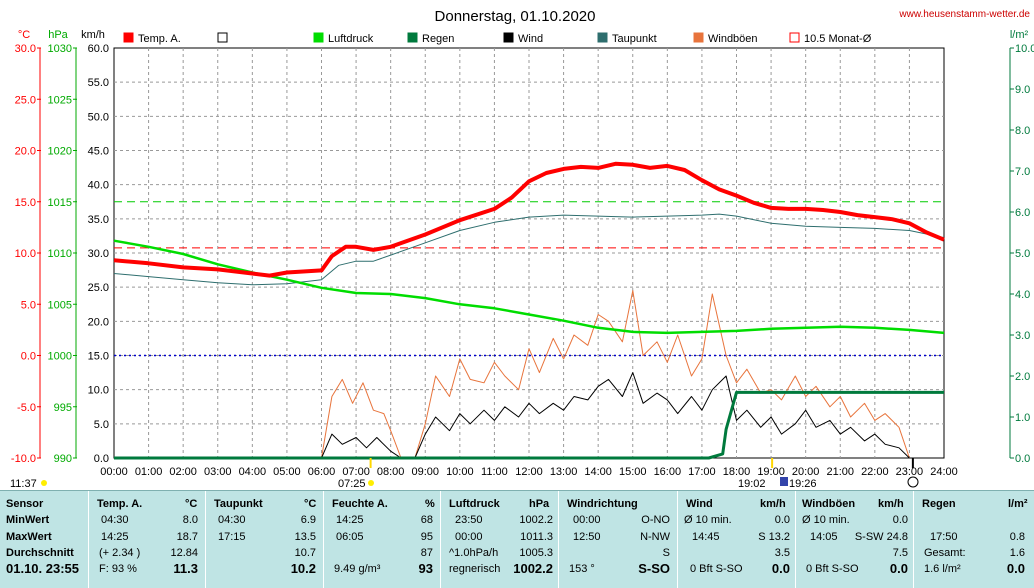  Describe the element at coordinates (25, 504) in the screenshot. I see `sensor-header: Sensor` at that location.